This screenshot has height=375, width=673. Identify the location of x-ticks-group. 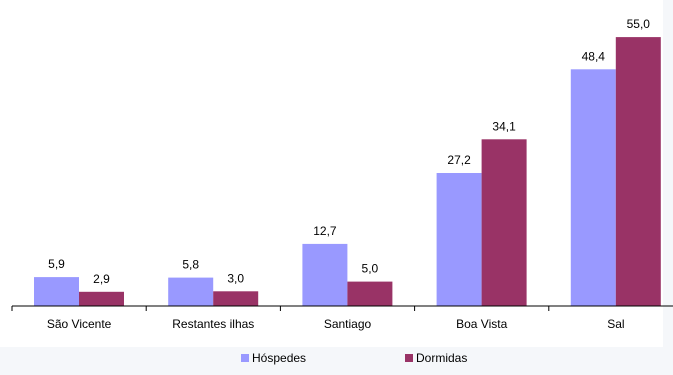
(280, 308).